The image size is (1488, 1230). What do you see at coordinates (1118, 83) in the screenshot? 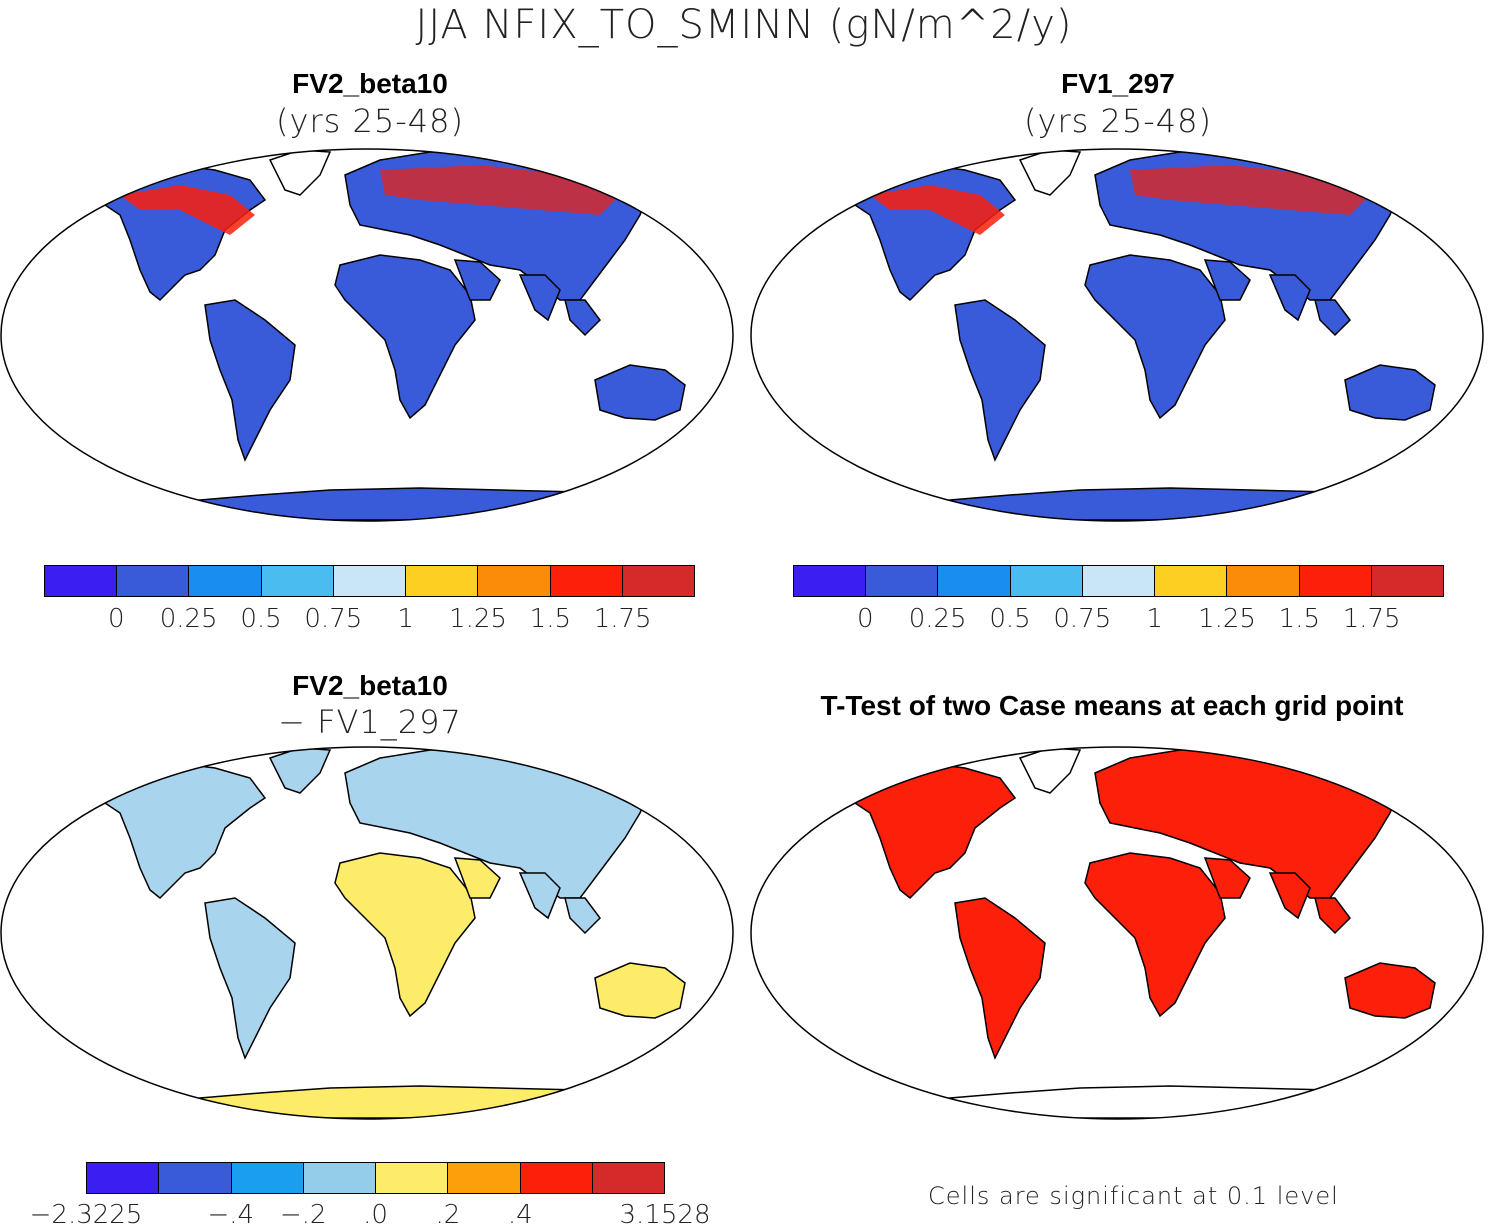
I see `panel2-title: FV1_297` at bounding box center [1118, 83].